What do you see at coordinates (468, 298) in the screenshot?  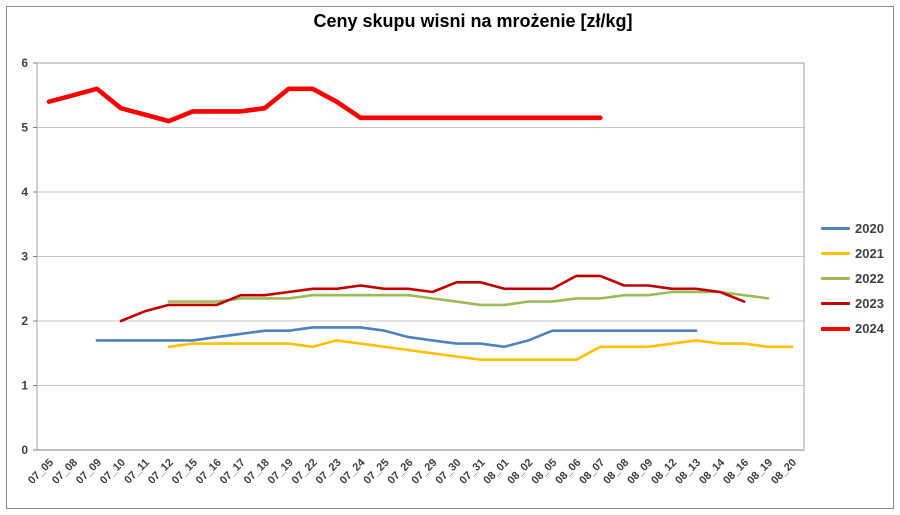 I see `series-line-2022` at bounding box center [468, 298].